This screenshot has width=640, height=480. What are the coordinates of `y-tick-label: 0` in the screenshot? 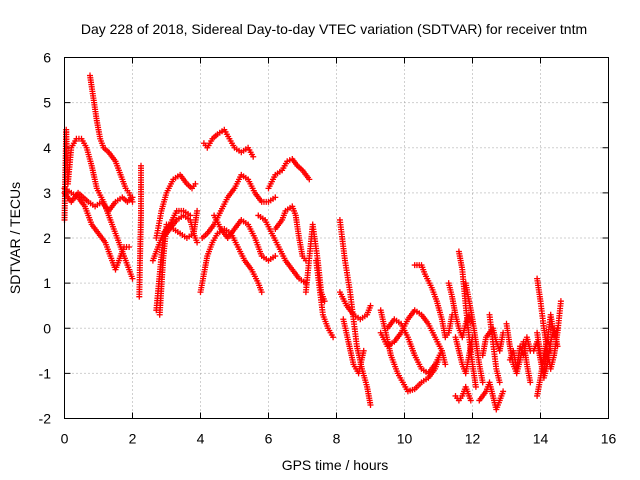 It's located at (47, 328).